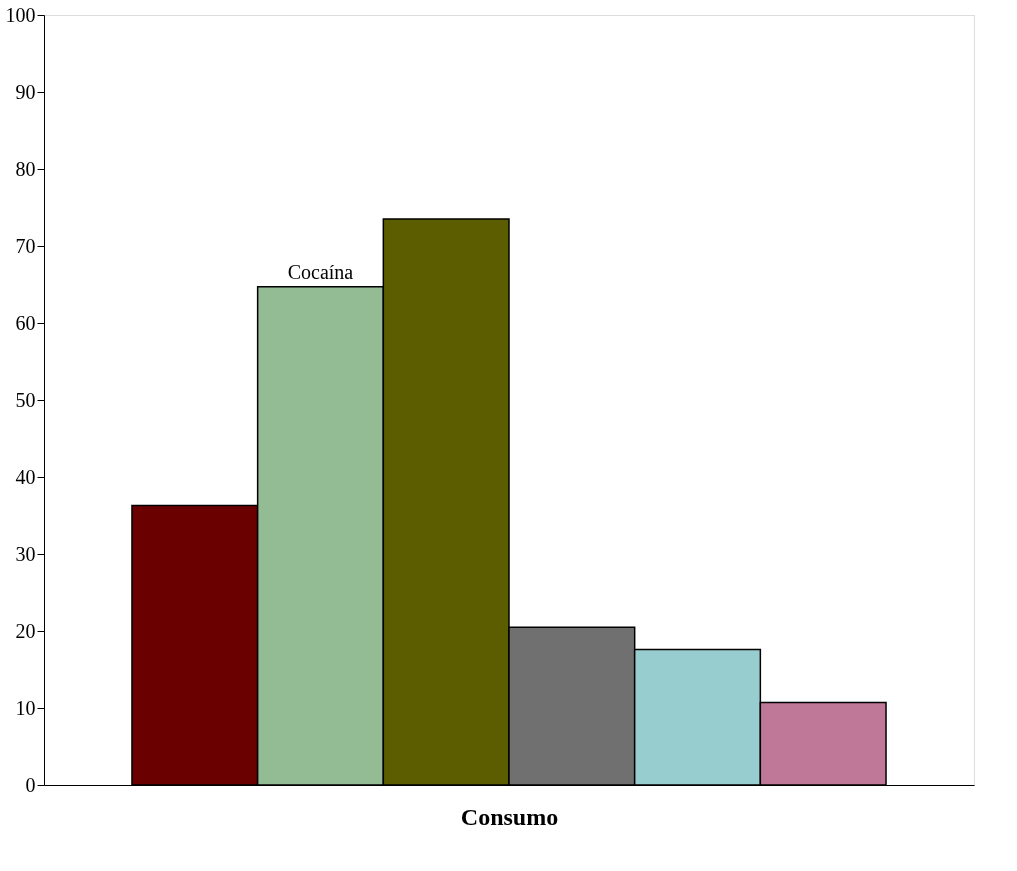 This screenshot has width=1017, height=871. Describe the element at coordinates (25, 91) in the screenshot. I see `y-tick-label: 90` at that location.